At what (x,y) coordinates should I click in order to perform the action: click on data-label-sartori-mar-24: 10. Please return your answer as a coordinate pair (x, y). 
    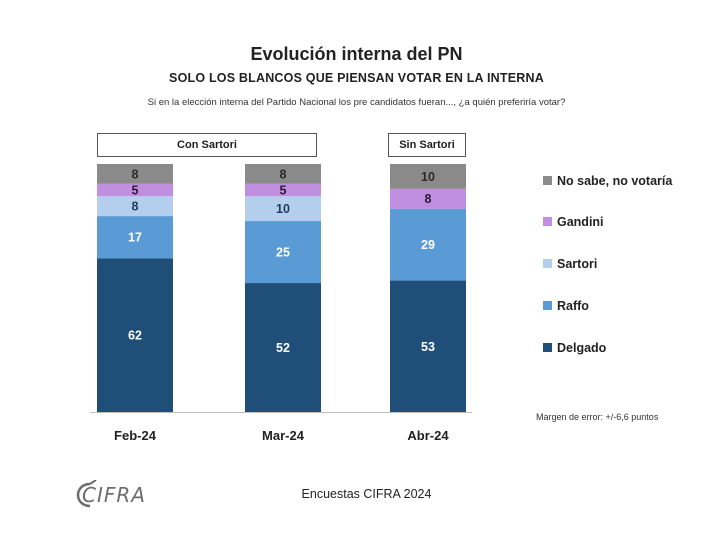
    Looking at the image, I should click on (283, 209).